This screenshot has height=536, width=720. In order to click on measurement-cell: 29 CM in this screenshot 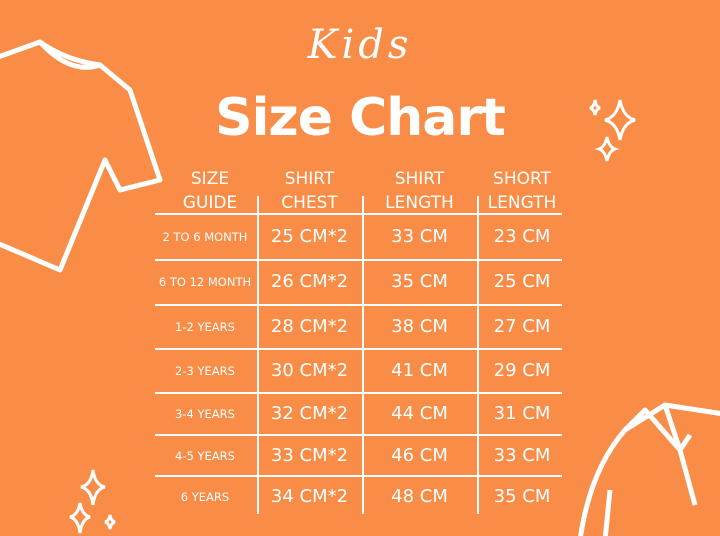, I will do `click(522, 370)`.